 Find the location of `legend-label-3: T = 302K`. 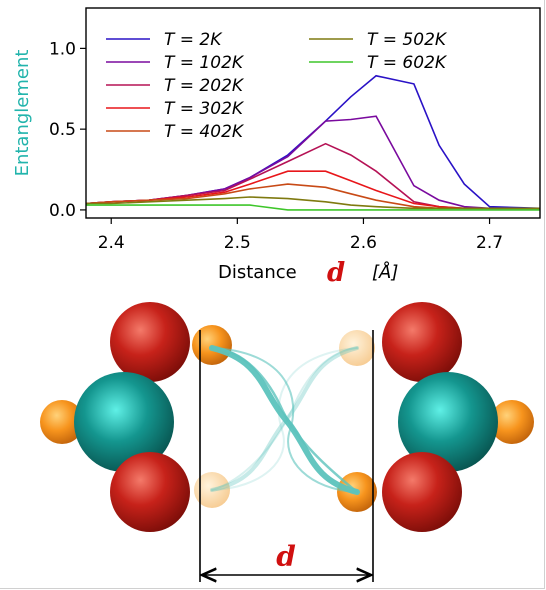

legend-label-3: T = 302K is located at coordinates (204, 109).